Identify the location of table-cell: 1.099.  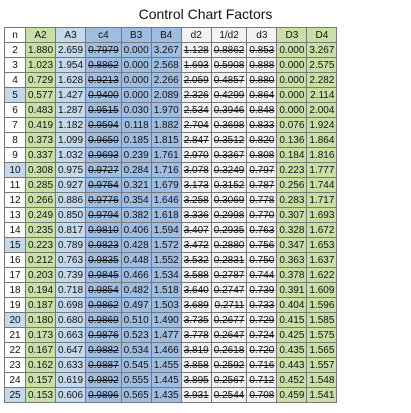
(71, 140).